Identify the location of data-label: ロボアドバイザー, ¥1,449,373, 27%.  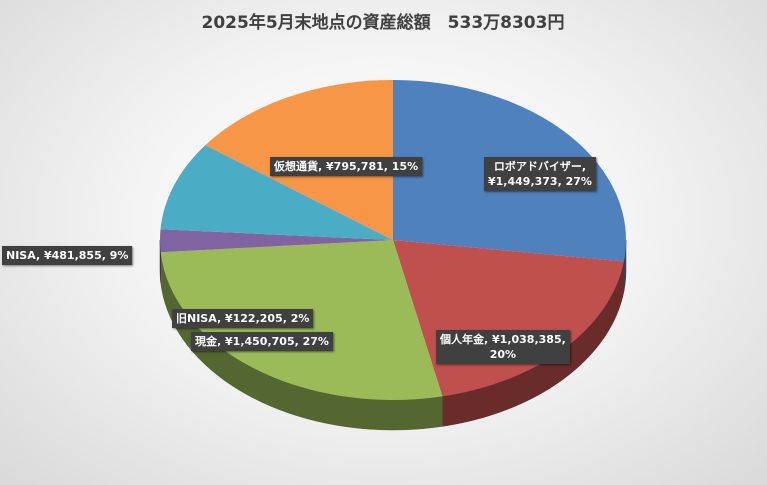
(540, 174).